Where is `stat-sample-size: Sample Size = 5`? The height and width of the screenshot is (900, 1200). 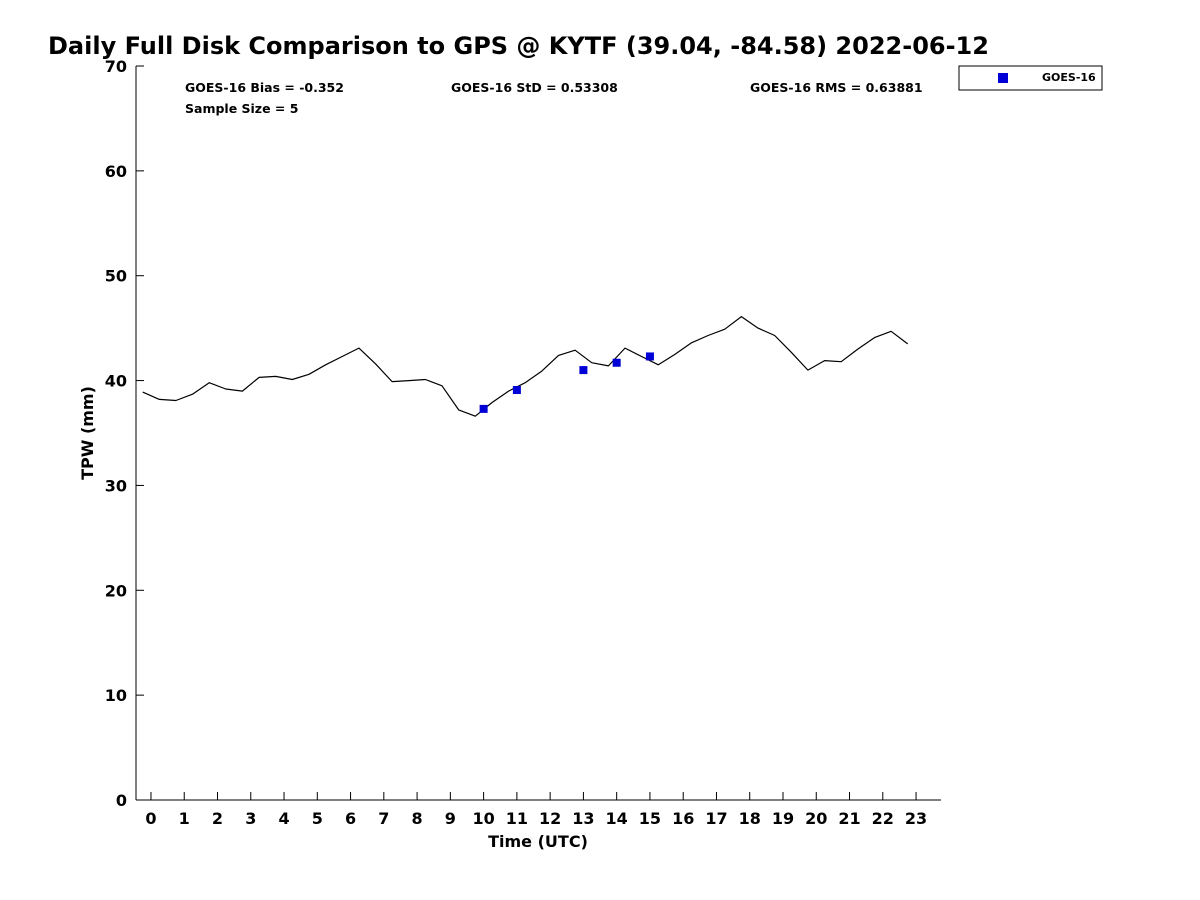 stat-sample-size: Sample Size = 5 is located at coordinates (241, 108).